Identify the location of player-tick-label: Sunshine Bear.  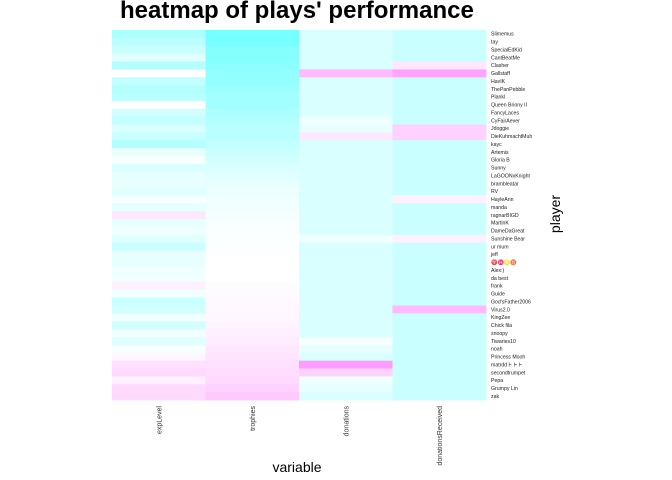
(508, 239).